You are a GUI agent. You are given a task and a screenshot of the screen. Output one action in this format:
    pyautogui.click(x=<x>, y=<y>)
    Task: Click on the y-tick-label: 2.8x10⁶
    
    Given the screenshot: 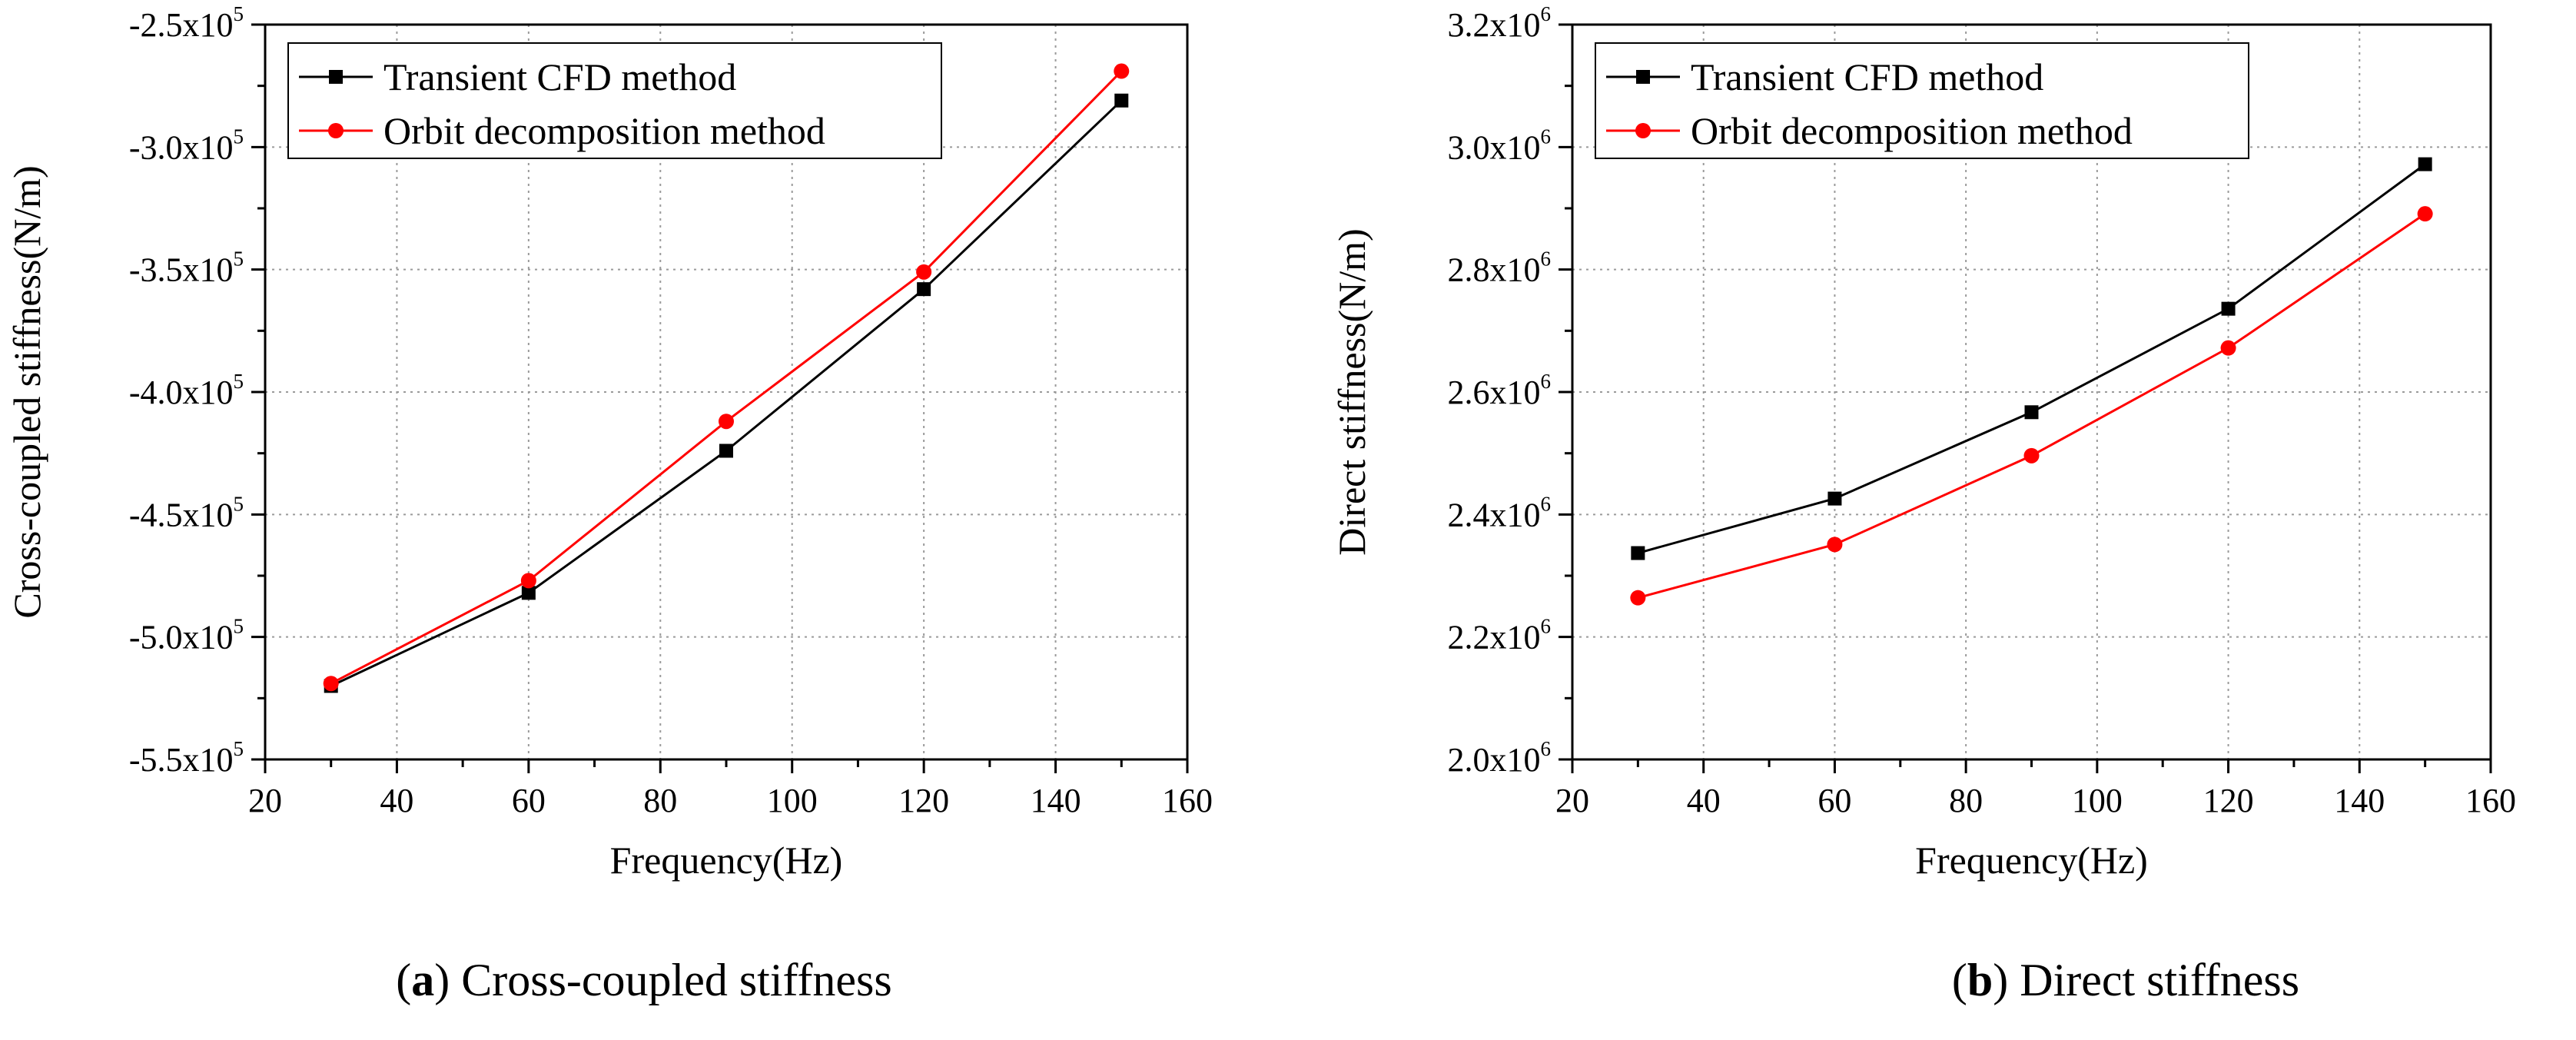 What is the action you would take?
    pyautogui.click(x=1500, y=268)
    